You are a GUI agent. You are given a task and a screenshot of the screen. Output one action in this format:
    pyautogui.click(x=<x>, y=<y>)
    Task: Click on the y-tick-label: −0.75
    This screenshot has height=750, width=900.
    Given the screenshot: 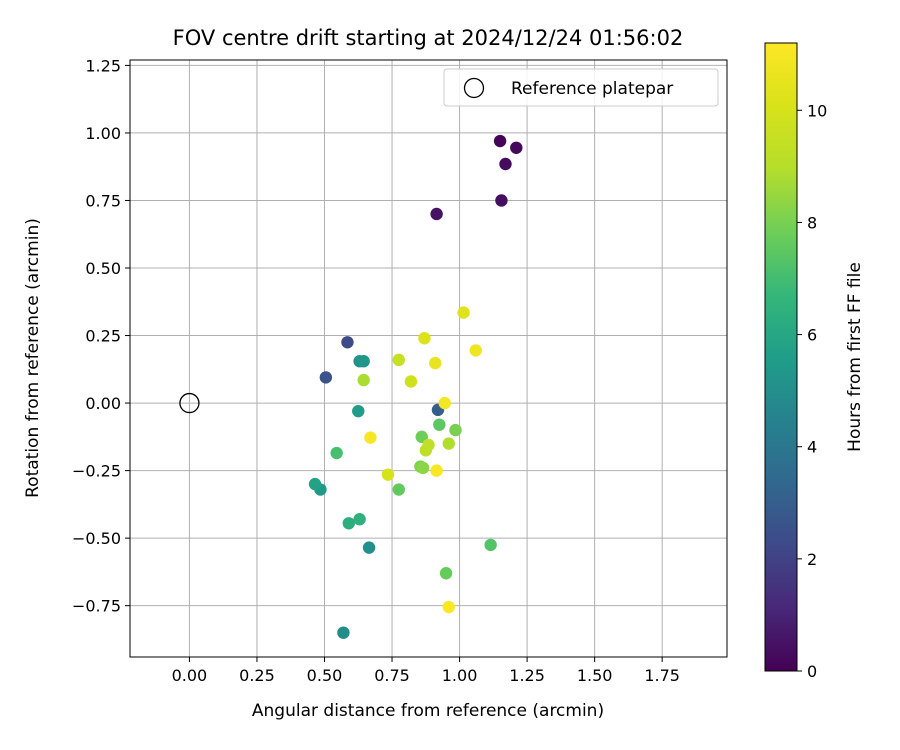 What is the action you would take?
    pyautogui.click(x=96, y=606)
    